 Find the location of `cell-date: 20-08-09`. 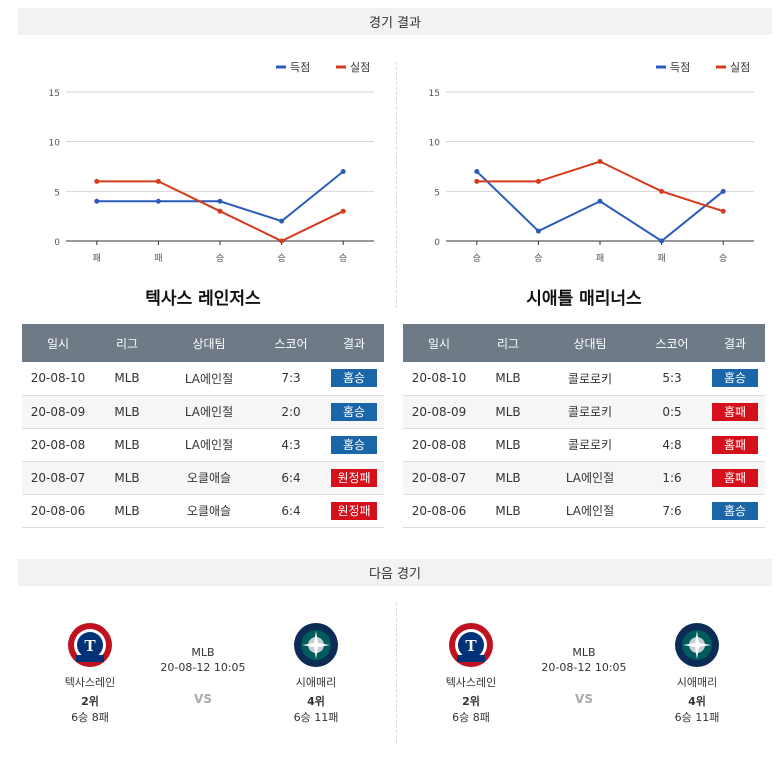

cell-date: 20-08-09 is located at coordinates (439, 412).